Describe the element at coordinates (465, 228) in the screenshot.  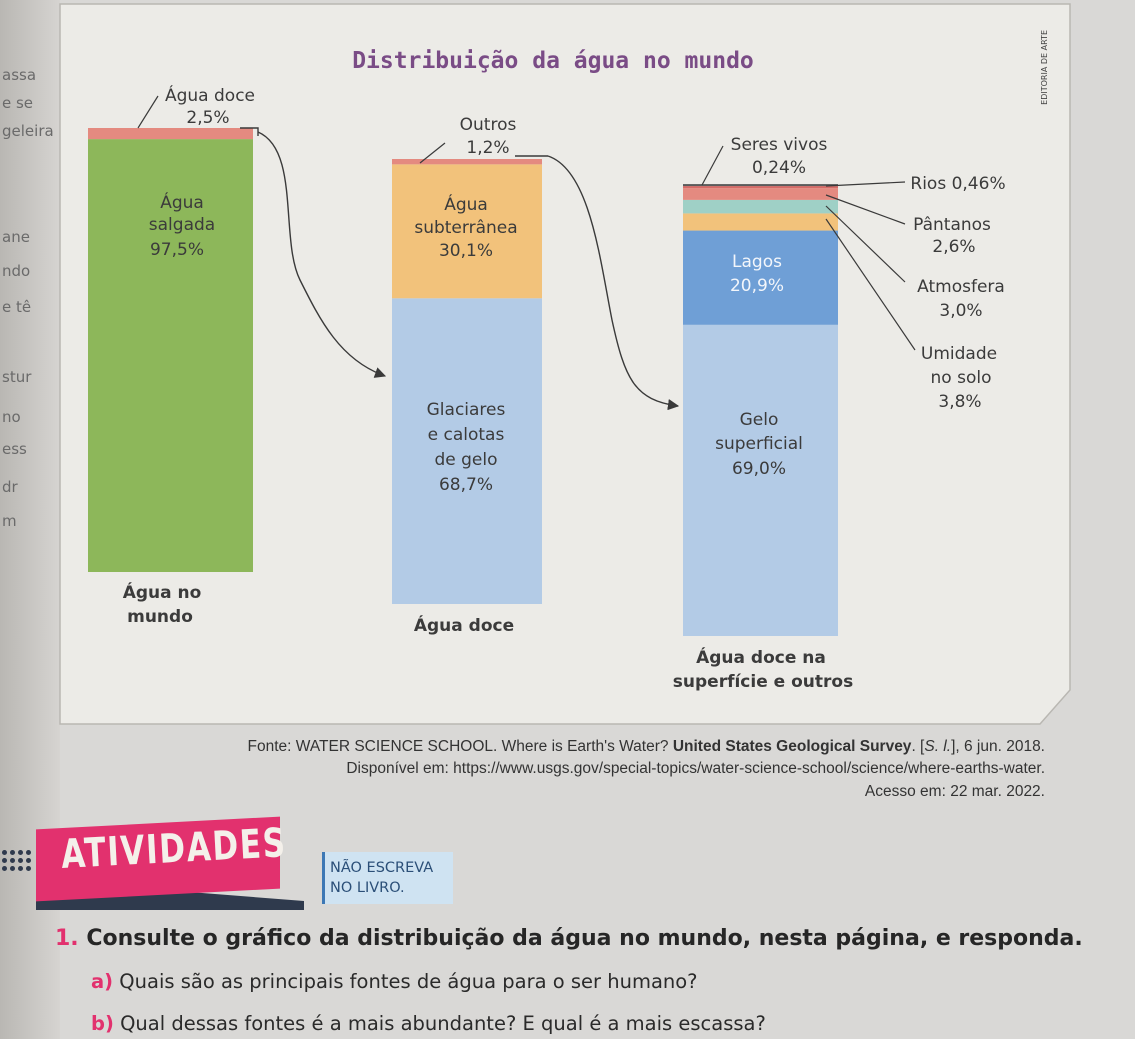
I see `label-subterranea-2: subterrânea` at that location.